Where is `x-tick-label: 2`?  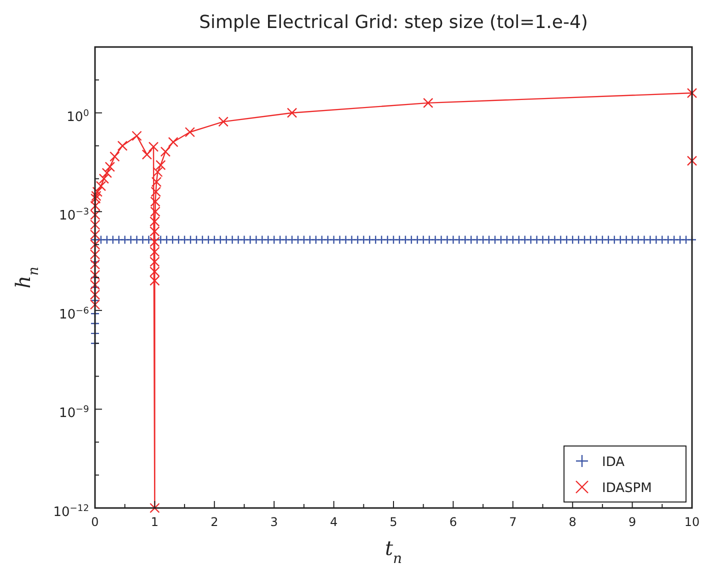 x-tick-label: 2 is located at coordinates (214, 522).